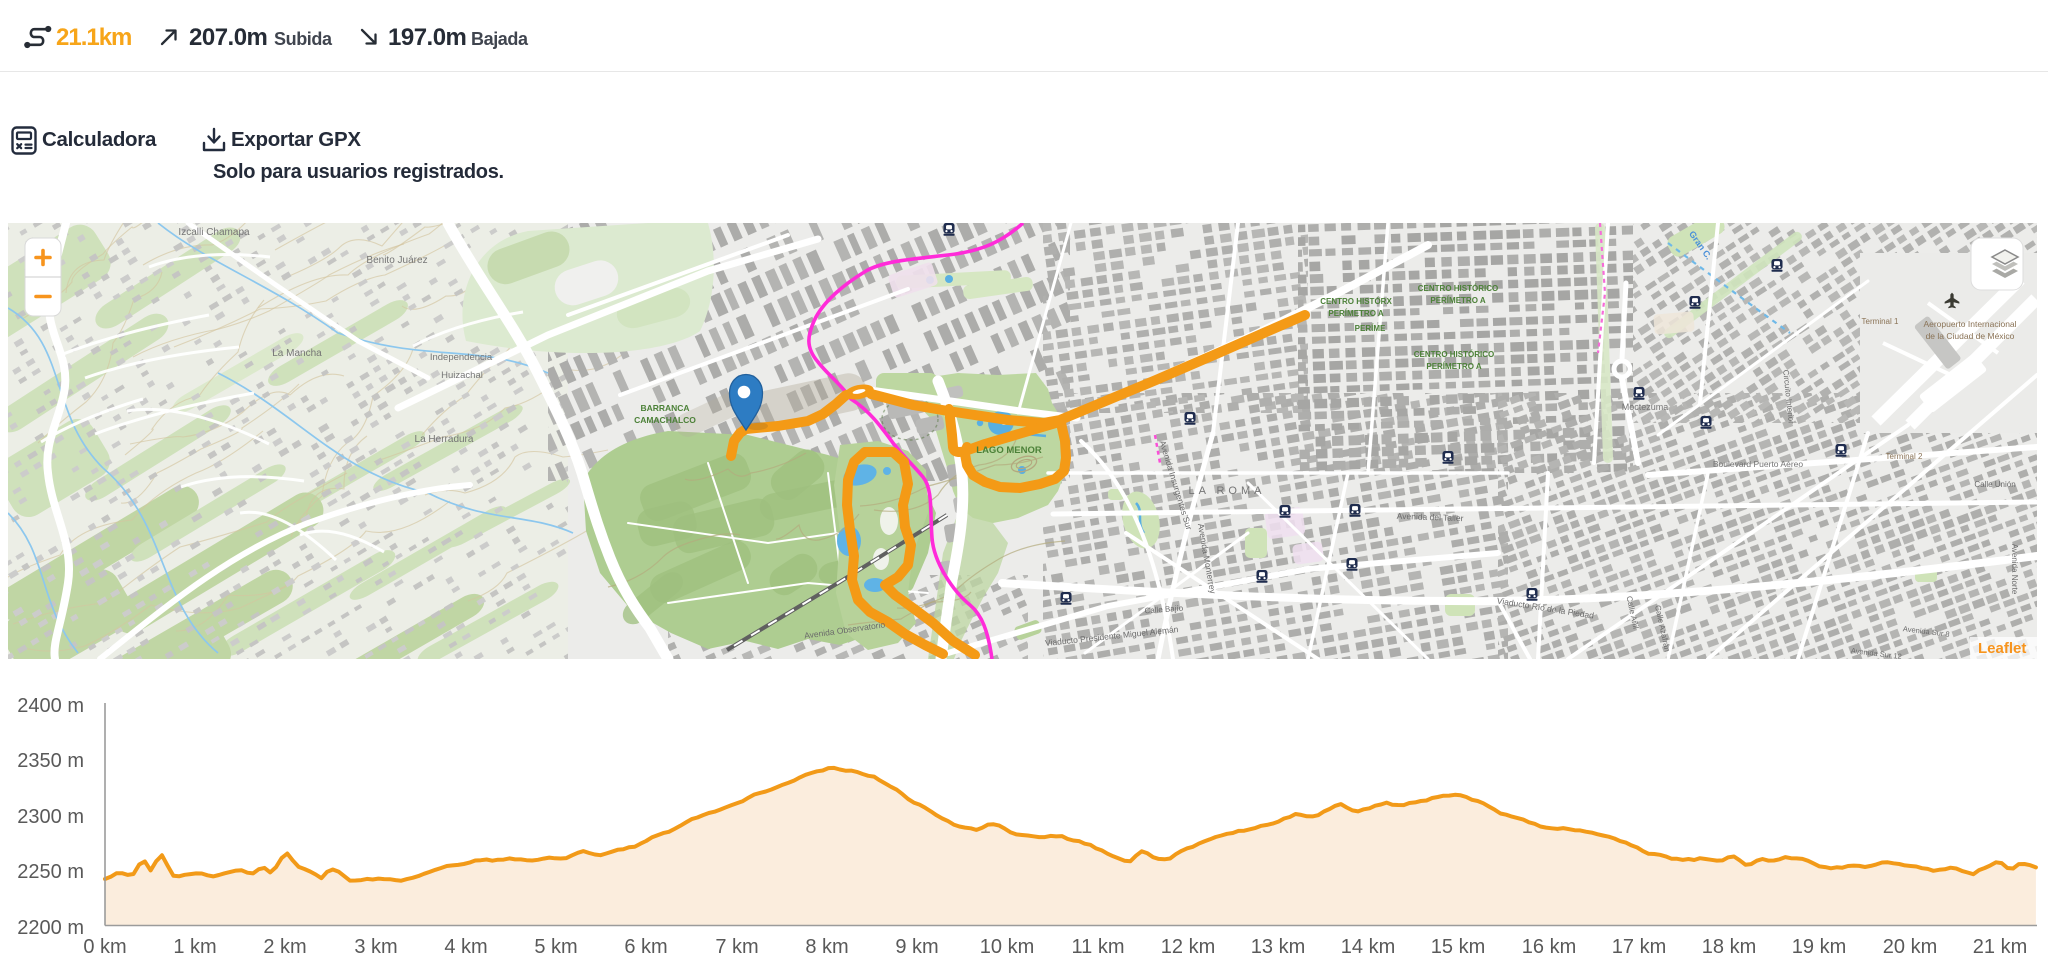  Describe the element at coordinates (2002, 648) in the screenshot. I see `svg-text: Leaflet` at that location.